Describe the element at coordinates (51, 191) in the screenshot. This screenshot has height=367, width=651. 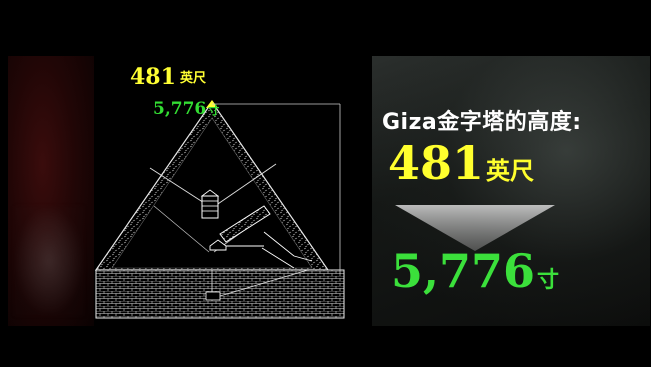
I see `left-background-image` at that location.